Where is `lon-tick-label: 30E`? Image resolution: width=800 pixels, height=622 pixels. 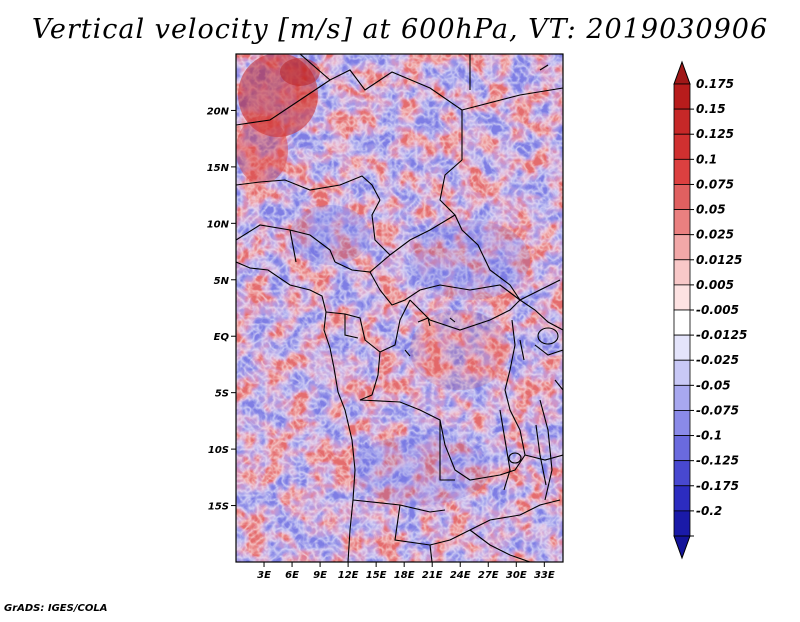 lon-tick-label: 30E is located at coordinates (516, 575).